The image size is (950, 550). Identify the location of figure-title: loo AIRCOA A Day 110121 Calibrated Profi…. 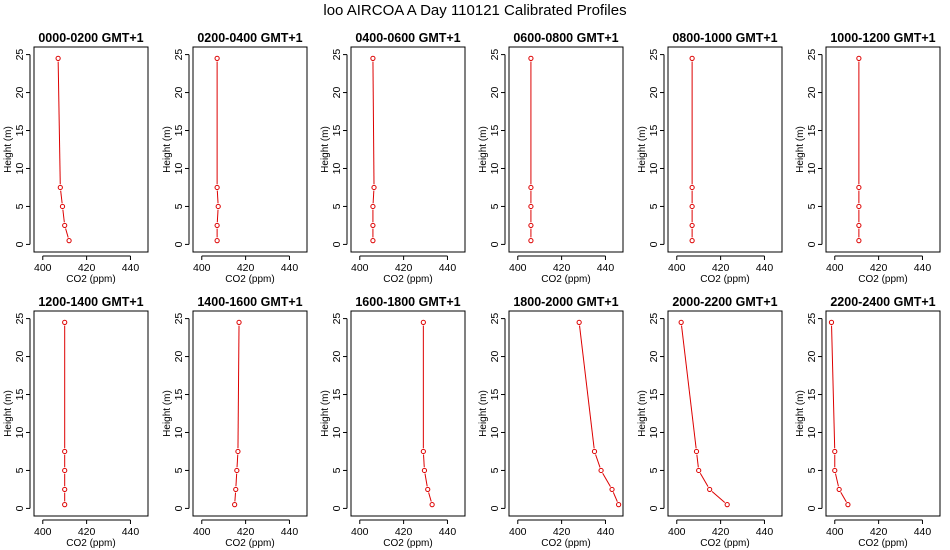
(475, 10).